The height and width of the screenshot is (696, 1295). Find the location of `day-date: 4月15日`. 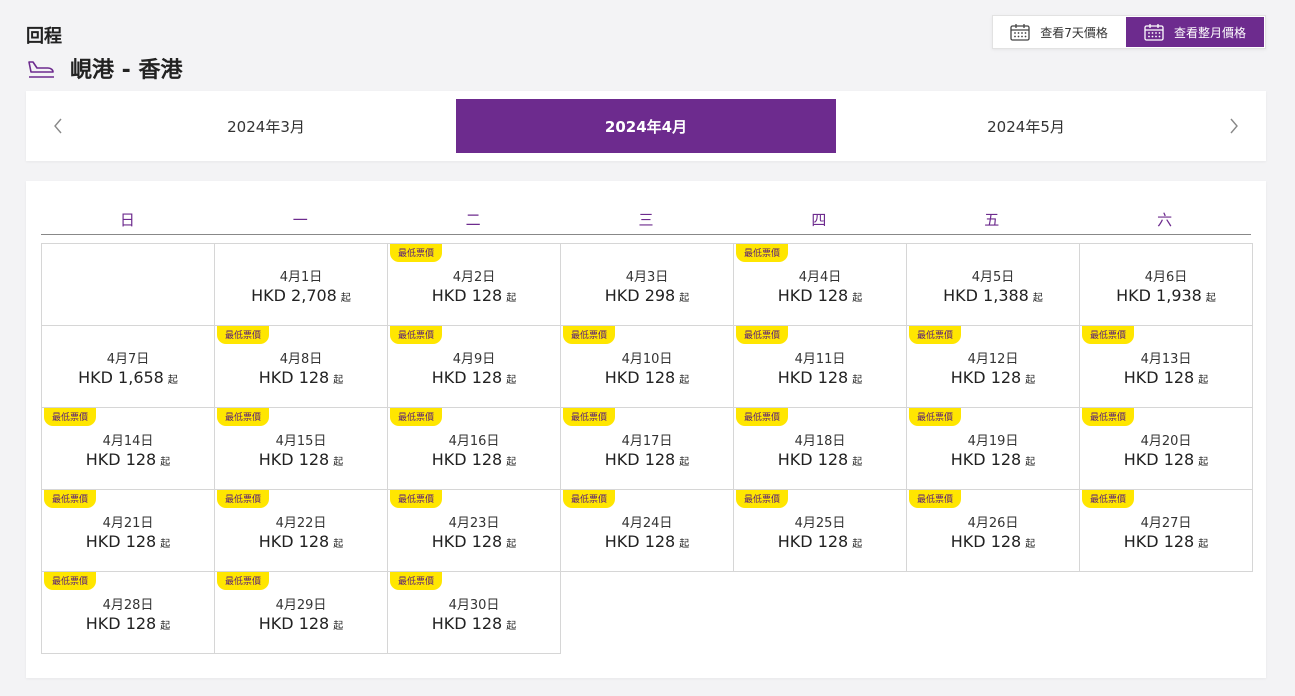

day-date: 4月15日 is located at coordinates (301, 441).